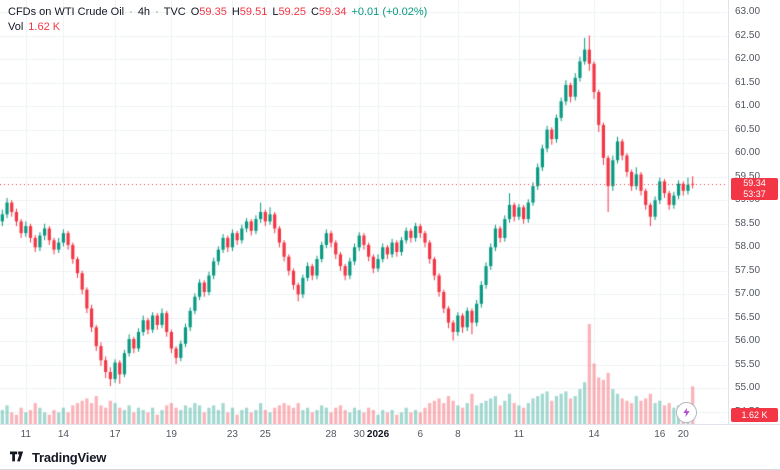  I want to click on open-label: O, so click(195, 12).